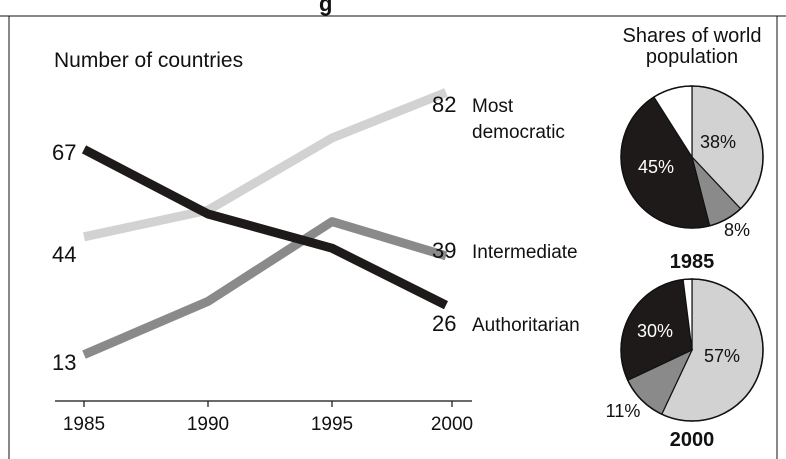 This screenshot has width=786, height=459. I want to click on start-value-label-authoritarian: 67, so click(64, 152).